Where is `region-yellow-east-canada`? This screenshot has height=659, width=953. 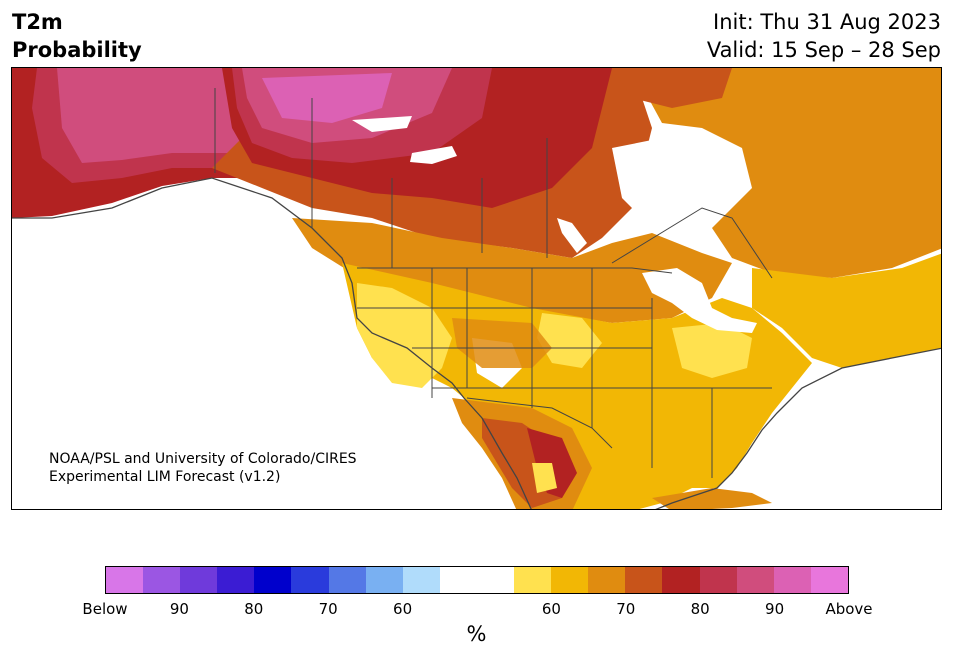
region-yellow-east-canada is located at coordinates (846, 310).